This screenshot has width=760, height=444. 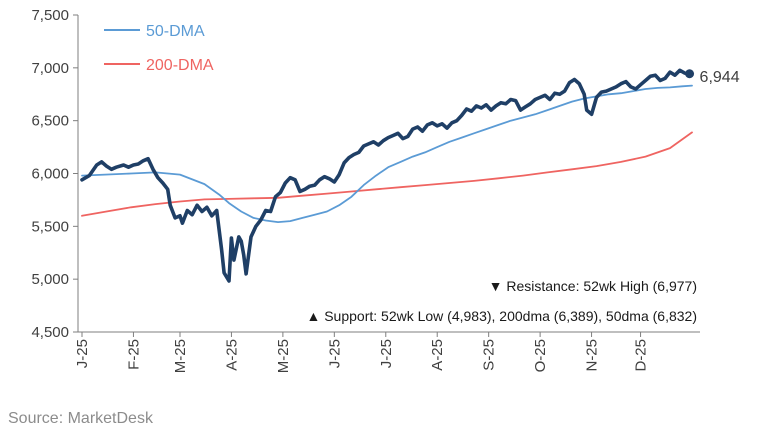 What do you see at coordinates (720, 77) in the screenshot?
I see `end-value-label: 6,944` at bounding box center [720, 77].